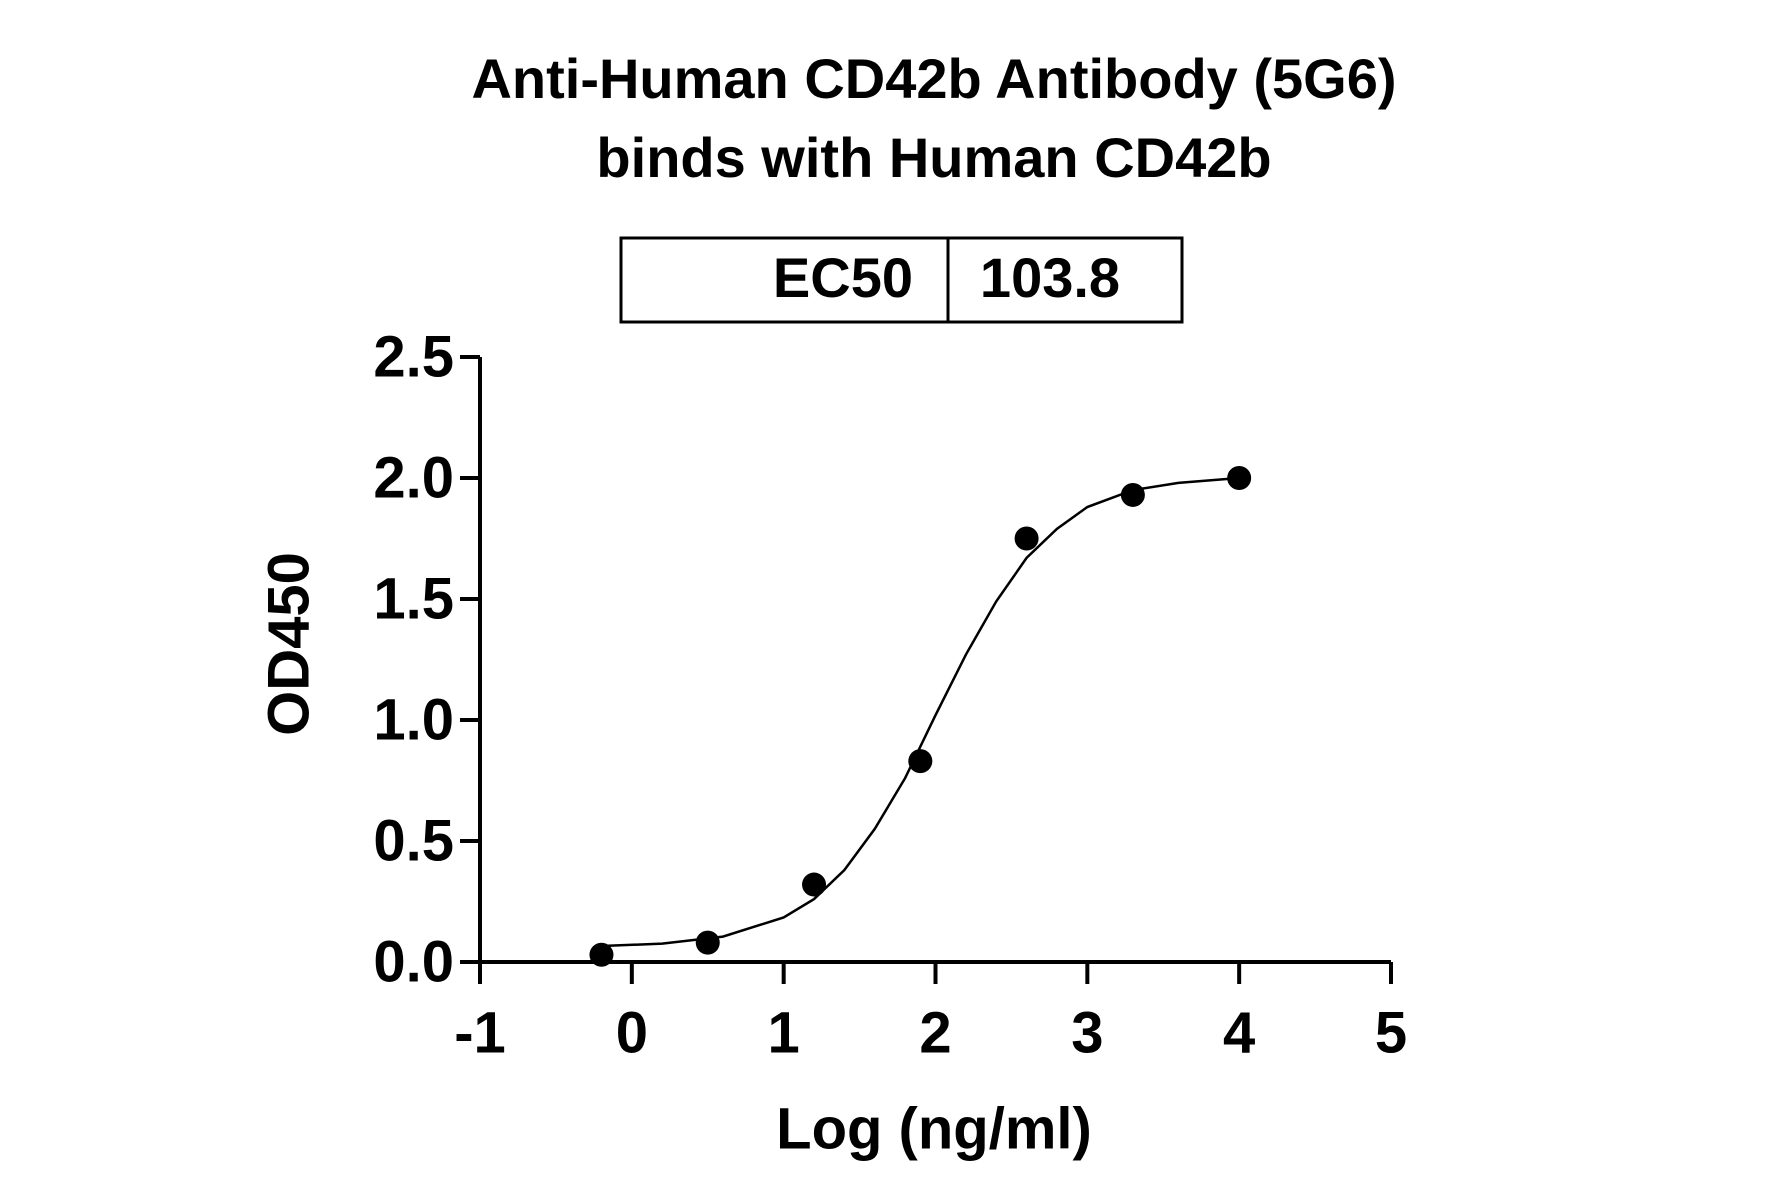 The width and height of the screenshot is (1781, 1197). Describe the element at coordinates (413, 598) in the screenshot. I see `y-tick-label: 1.5` at that location.